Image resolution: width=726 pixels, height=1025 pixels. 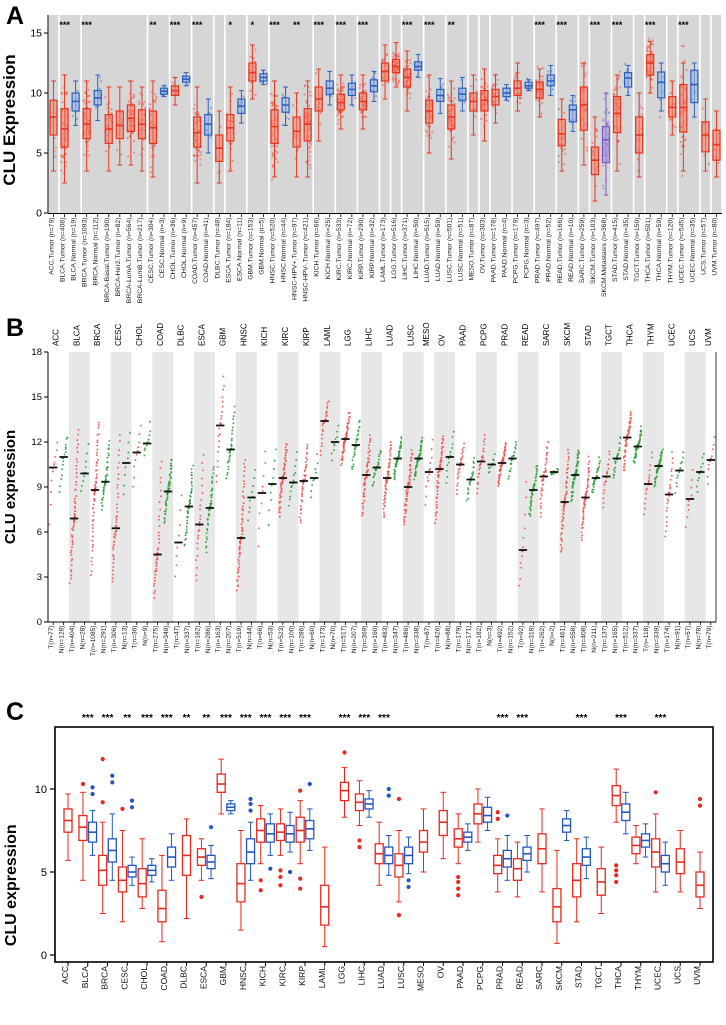 What do you see at coordinates (163, 487) in the screenshot?
I see `background-band-COAD` at bounding box center [163, 487].